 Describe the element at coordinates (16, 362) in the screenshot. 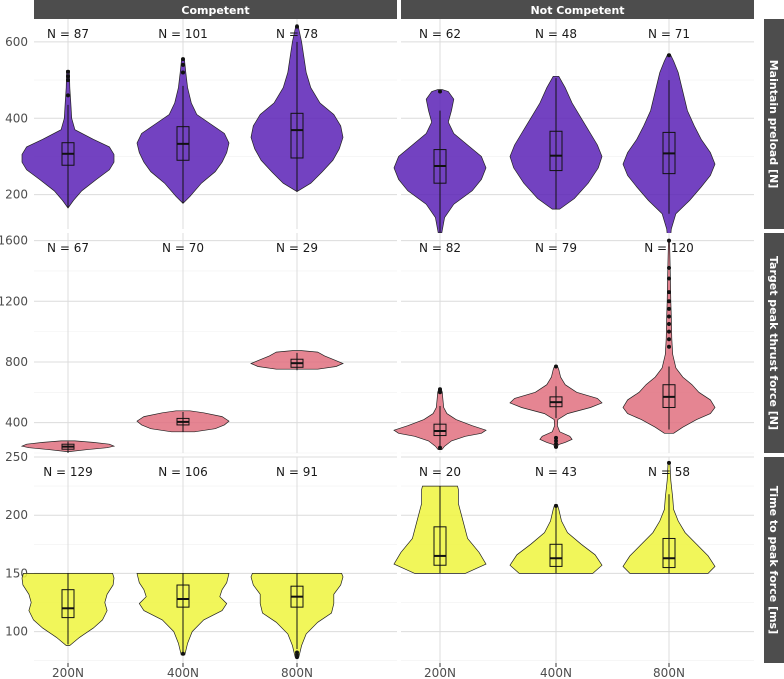

I see `y-tick-label: 800` at that location.